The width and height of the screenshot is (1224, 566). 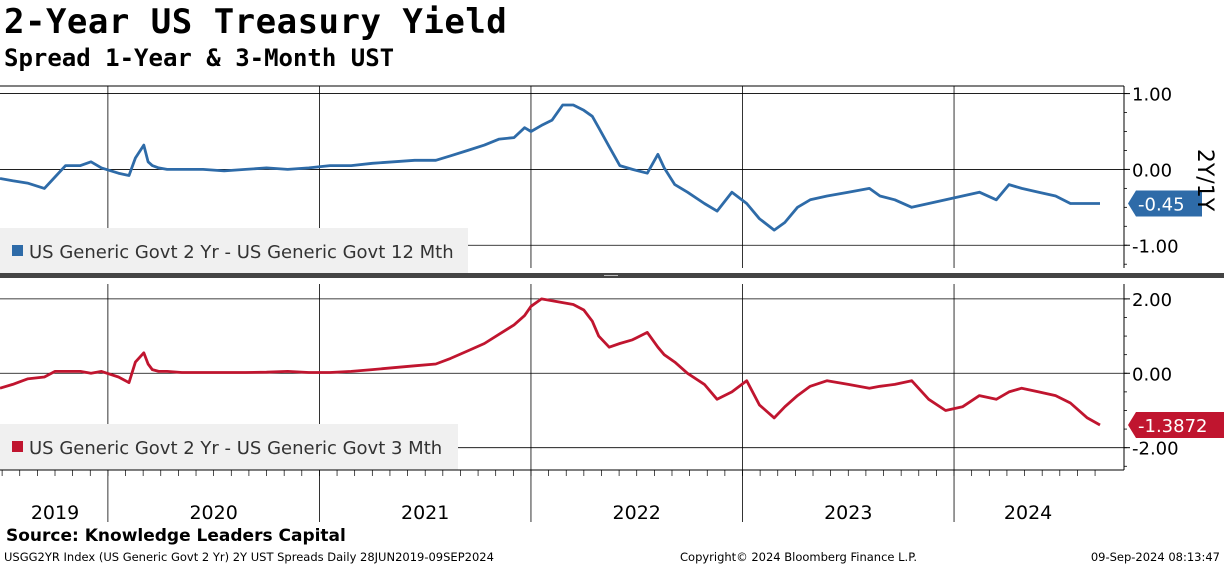 What do you see at coordinates (55, 513) in the screenshot?
I see `x-tick-label: 2019` at bounding box center [55, 513].